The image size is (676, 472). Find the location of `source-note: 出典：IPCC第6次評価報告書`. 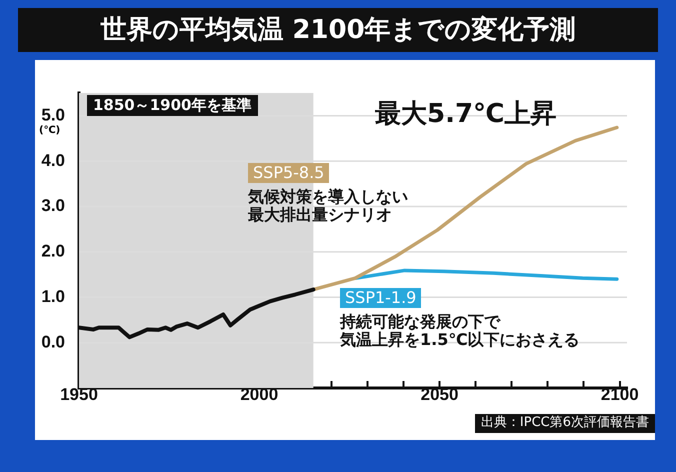

source-note: 出典：IPCC第6次評価報告書 is located at coordinates (564, 423).